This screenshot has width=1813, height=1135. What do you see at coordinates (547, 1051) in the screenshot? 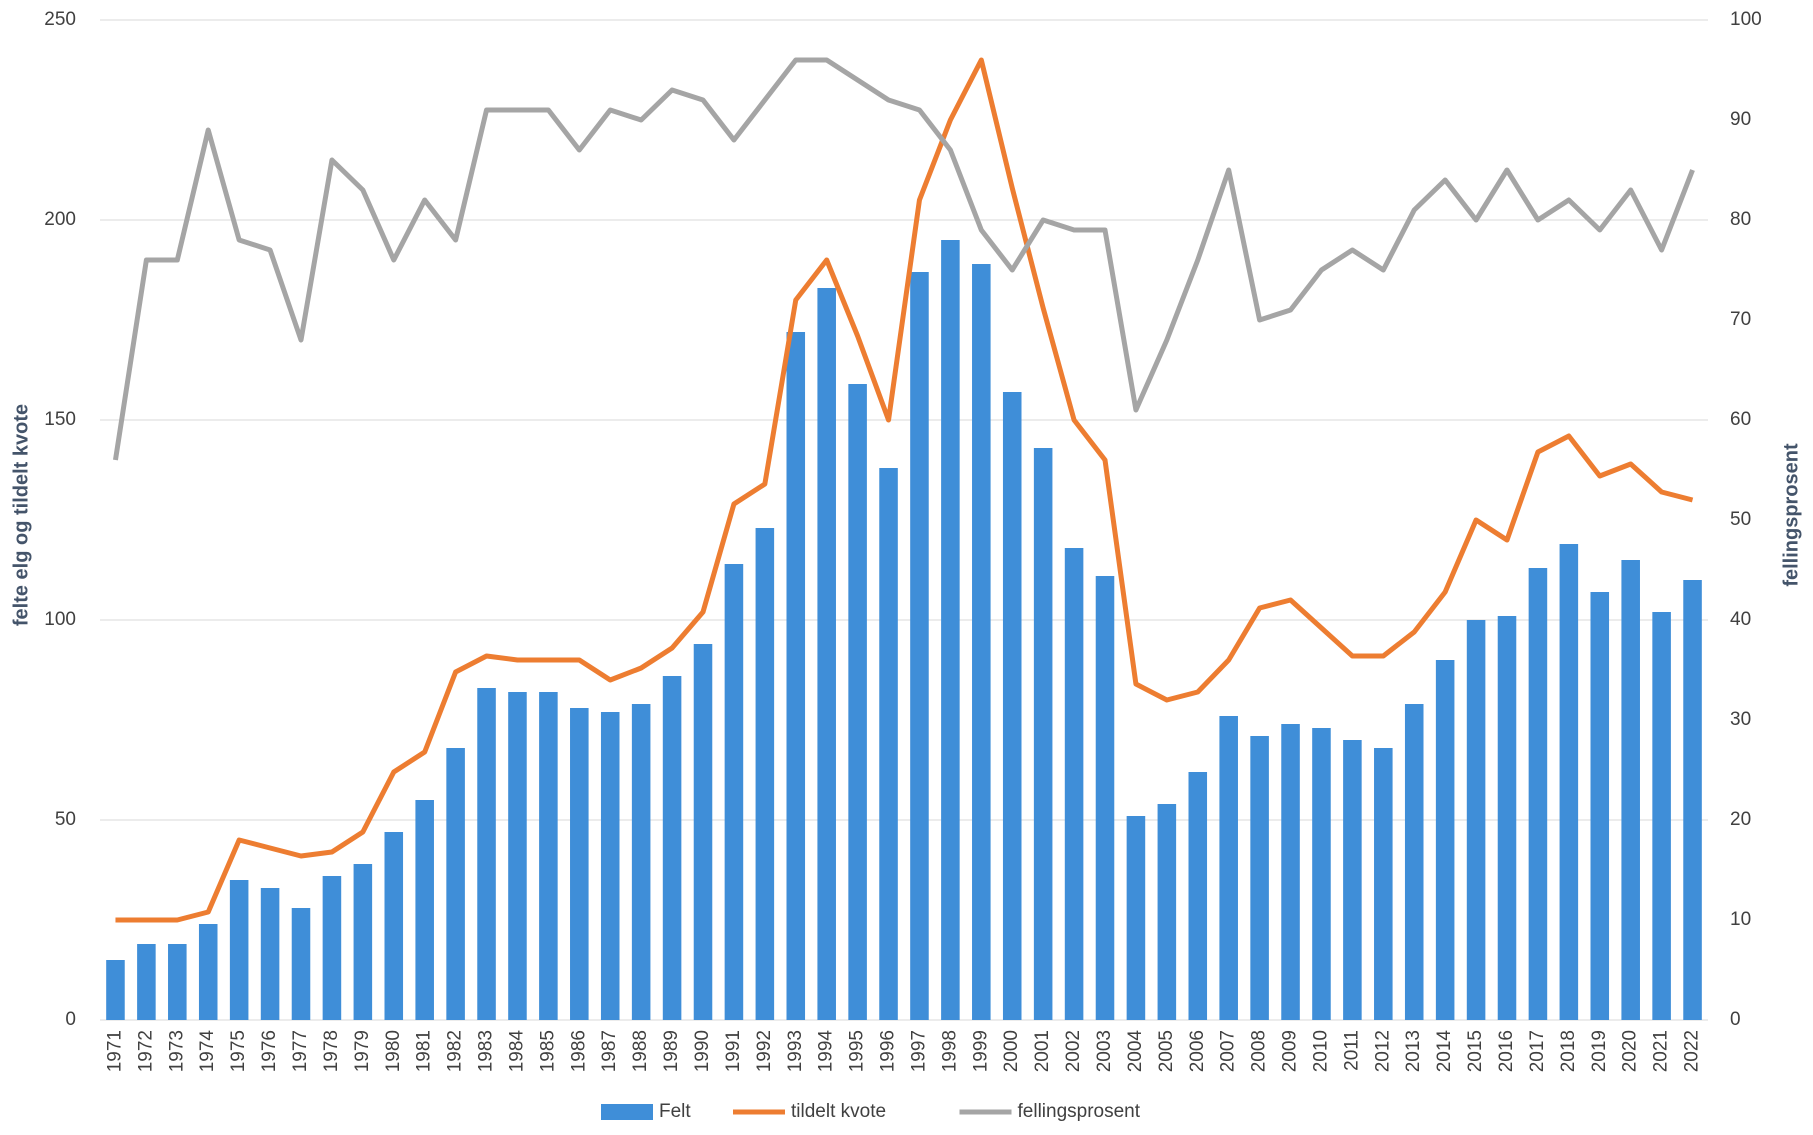
I see `x-tick-label: 1985` at bounding box center [547, 1051].